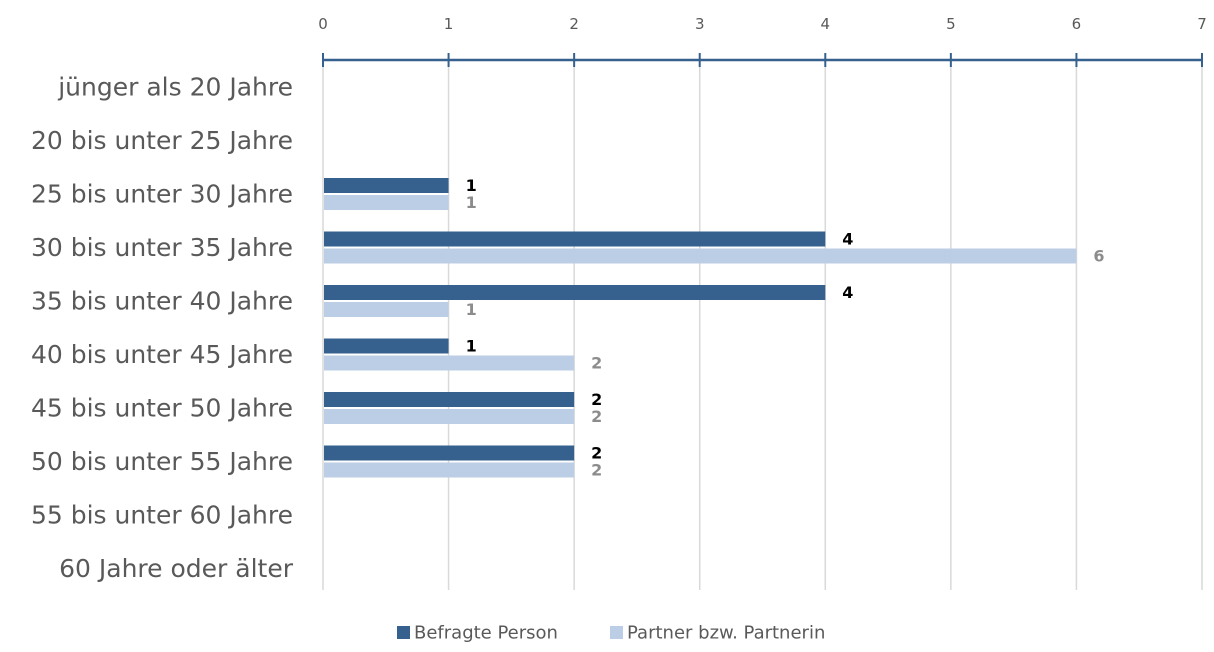  What do you see at coordinates (323, 24) in the screenshot?
I see `tick-label-0: 0` at bounding box center [323, 24].